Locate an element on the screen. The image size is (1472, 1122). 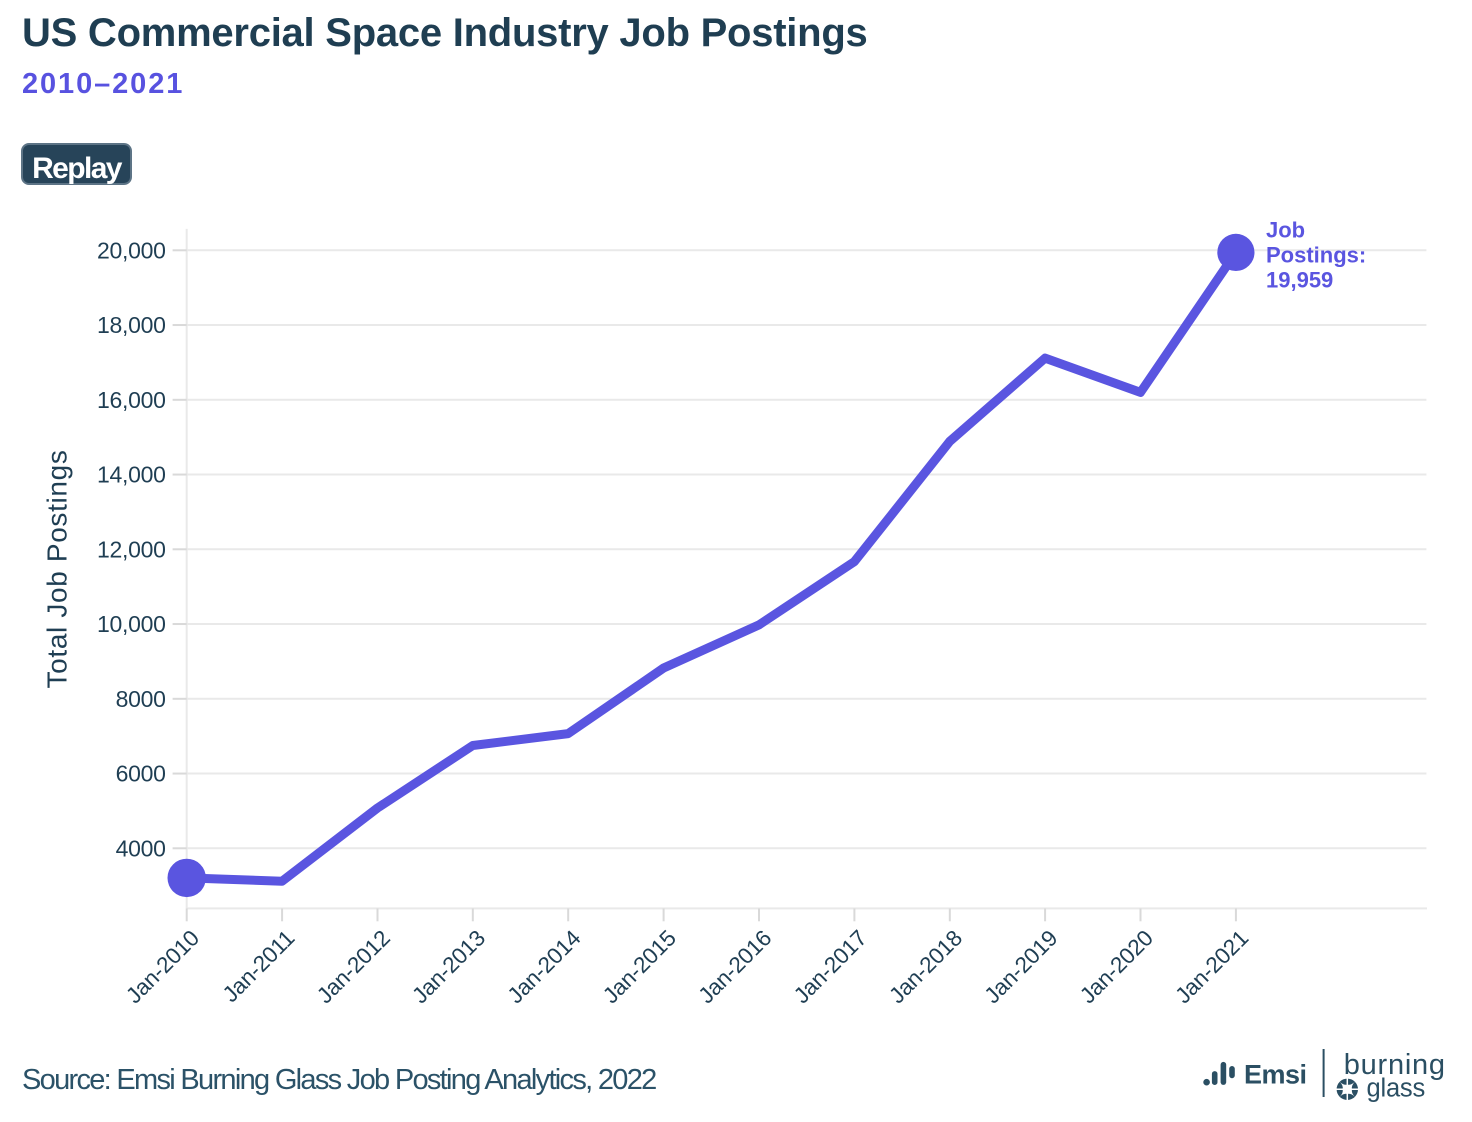
svg-text: 10,000 is located at coordinates (131, 624).